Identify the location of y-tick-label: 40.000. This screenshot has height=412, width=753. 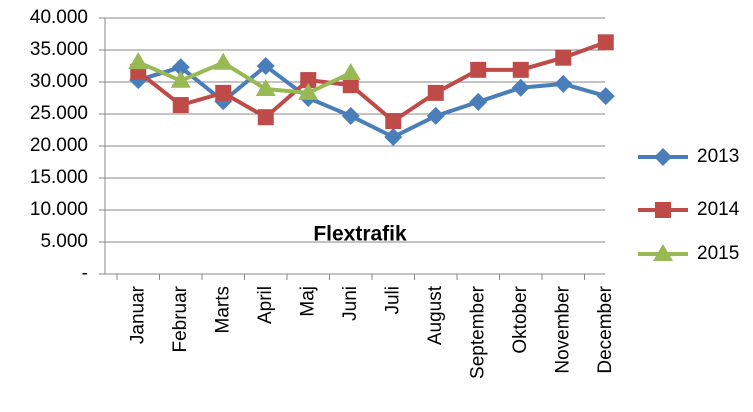
(59, 17).